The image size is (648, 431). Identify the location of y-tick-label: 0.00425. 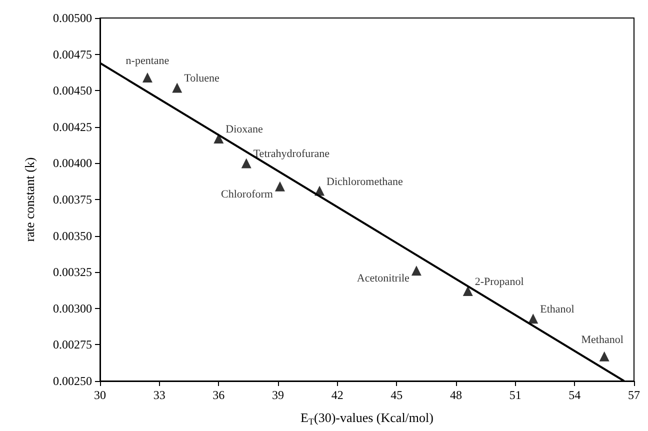
(72, 127).